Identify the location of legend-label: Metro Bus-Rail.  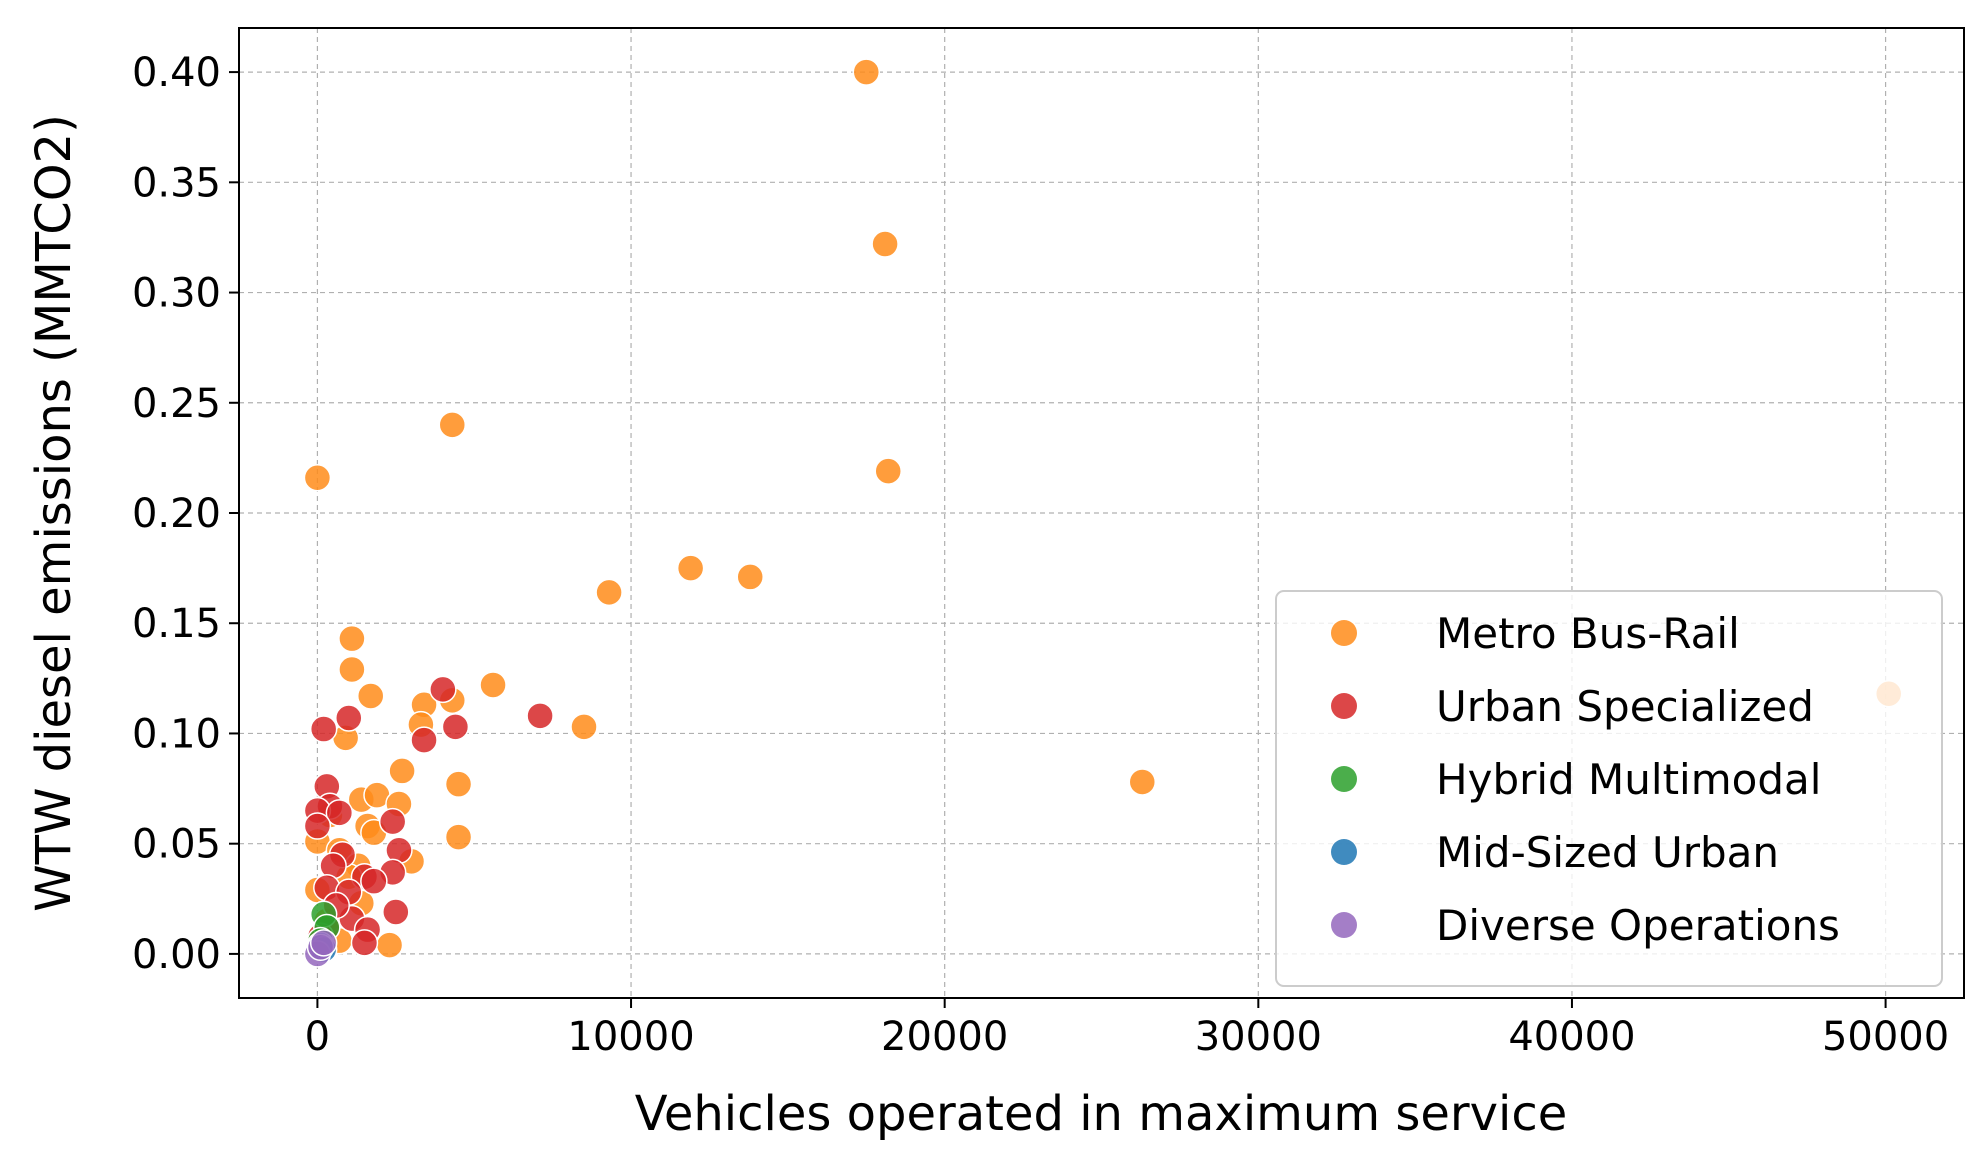
(1588, 633).